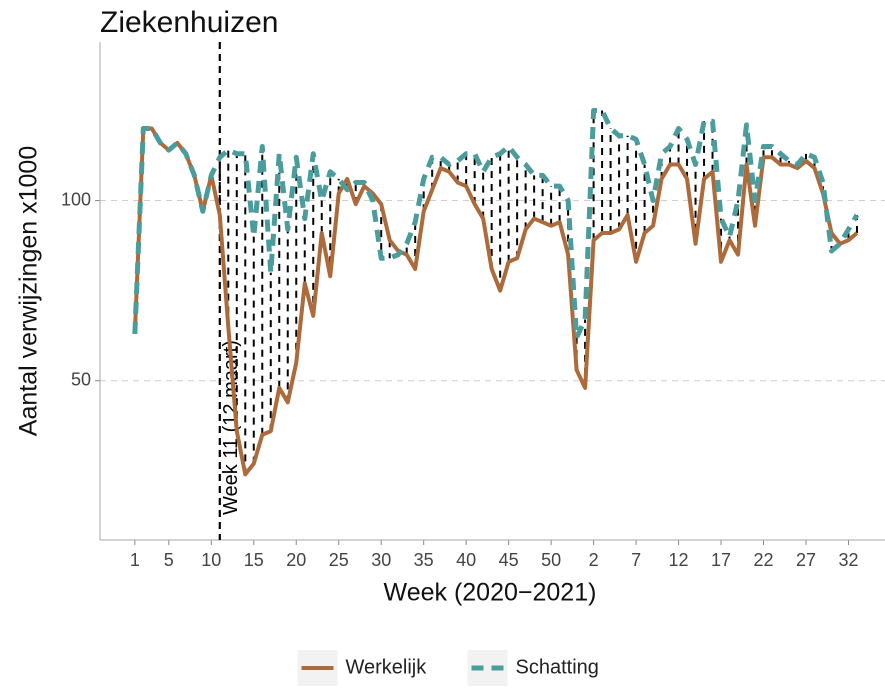  I want to click on y-axis-title: Aantal verwijzingen x1000, so click(29, 291).